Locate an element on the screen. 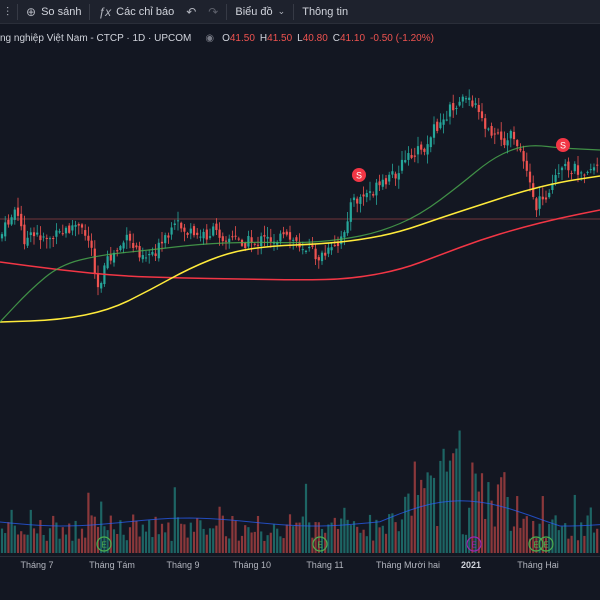 The image size is (600, 600). symbol-title: ng nghiệp Việt Nam - CTCP · 1D · UPCOM is located at coordinates (96, 38).